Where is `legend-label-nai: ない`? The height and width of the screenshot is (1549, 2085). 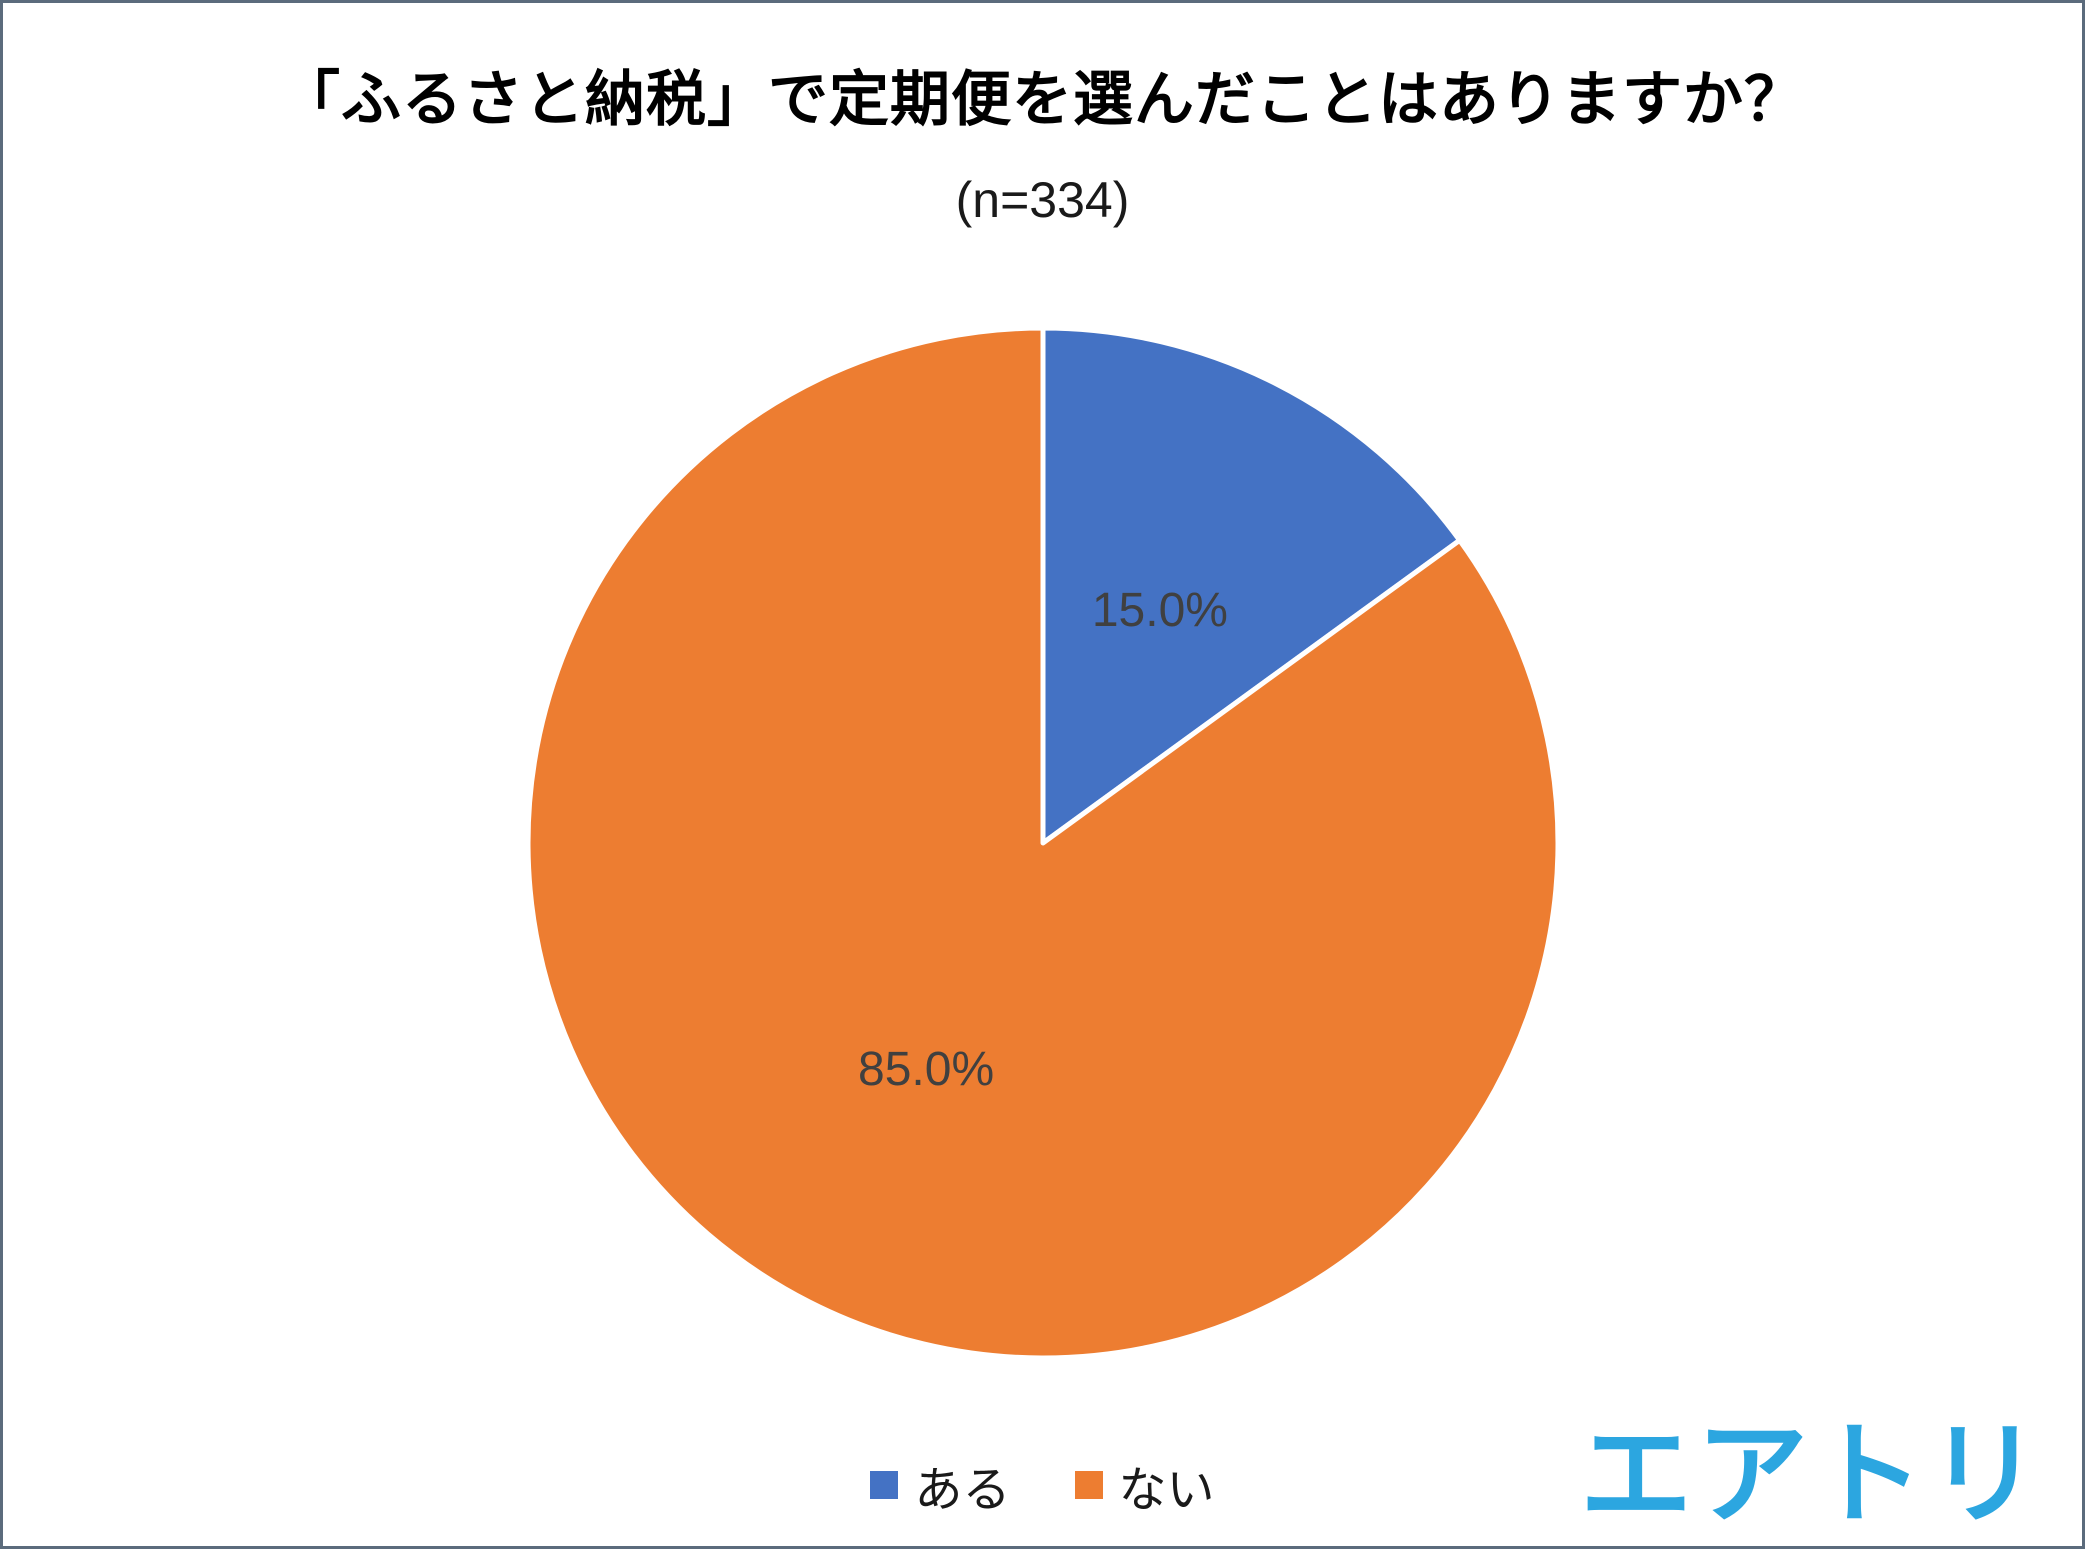 legend-label-nai: ない is located at coordinates (1166, 1490).